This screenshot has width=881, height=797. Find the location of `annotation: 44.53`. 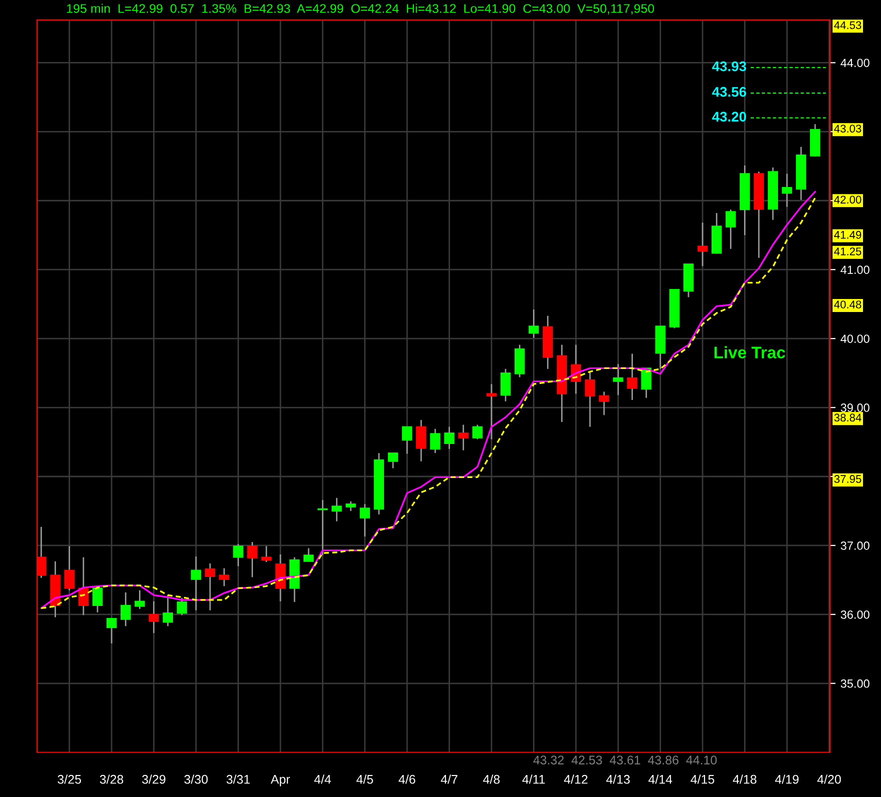

annotation: 44.53 is located at coordinates (848, 25).